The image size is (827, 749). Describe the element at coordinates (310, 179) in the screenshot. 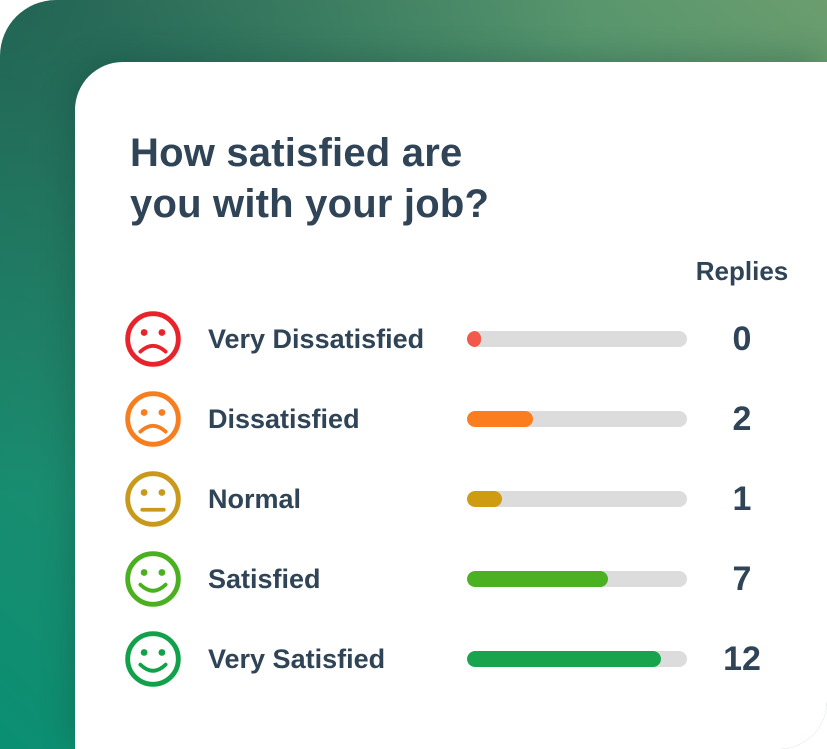

I see `survey-title: How satisfied are you with your job?` at that location.